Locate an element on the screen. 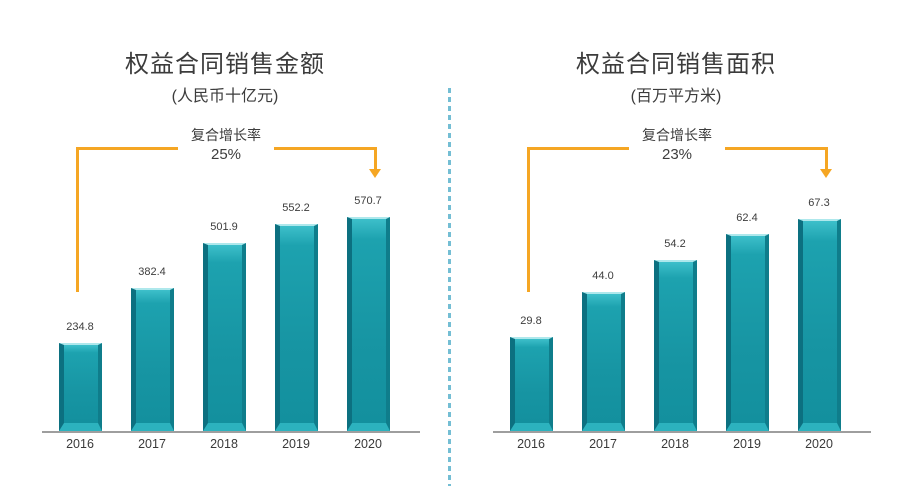 The image size is (900, 488). cagr-annotation: 复合增长率 25% is located at coordinates (226, 146).